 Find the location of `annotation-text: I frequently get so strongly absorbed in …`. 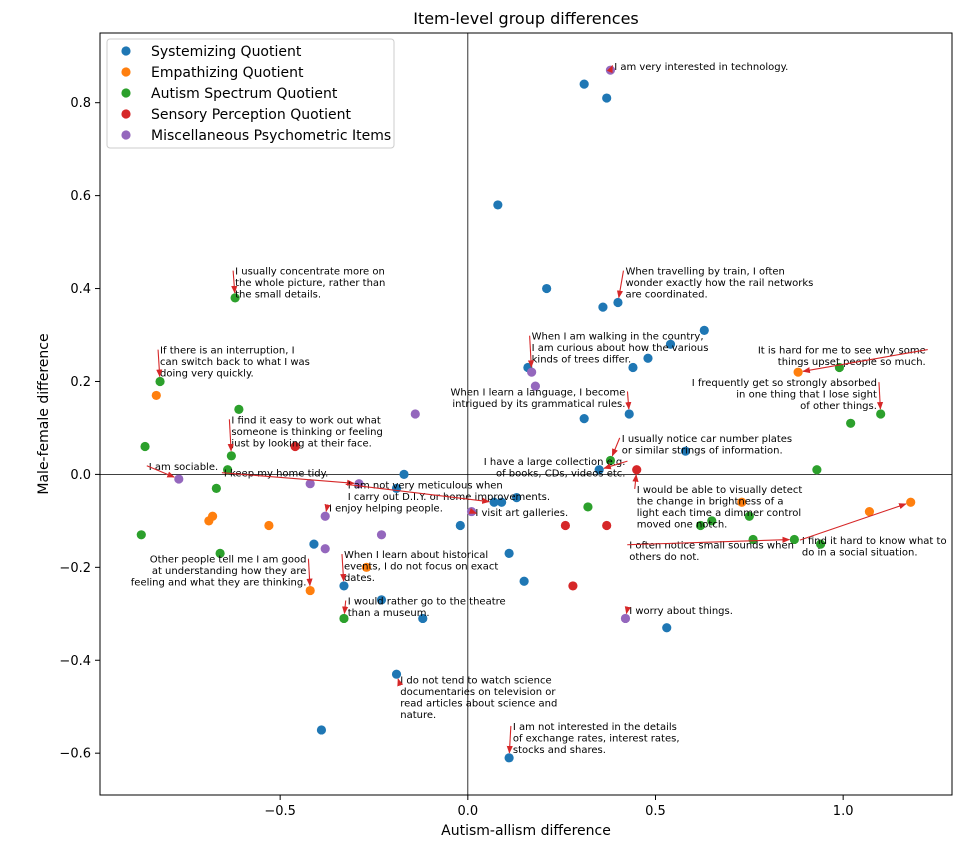

annotation-text: I frequently get so strongly absorbed in … is located at coordinates (784, 395).